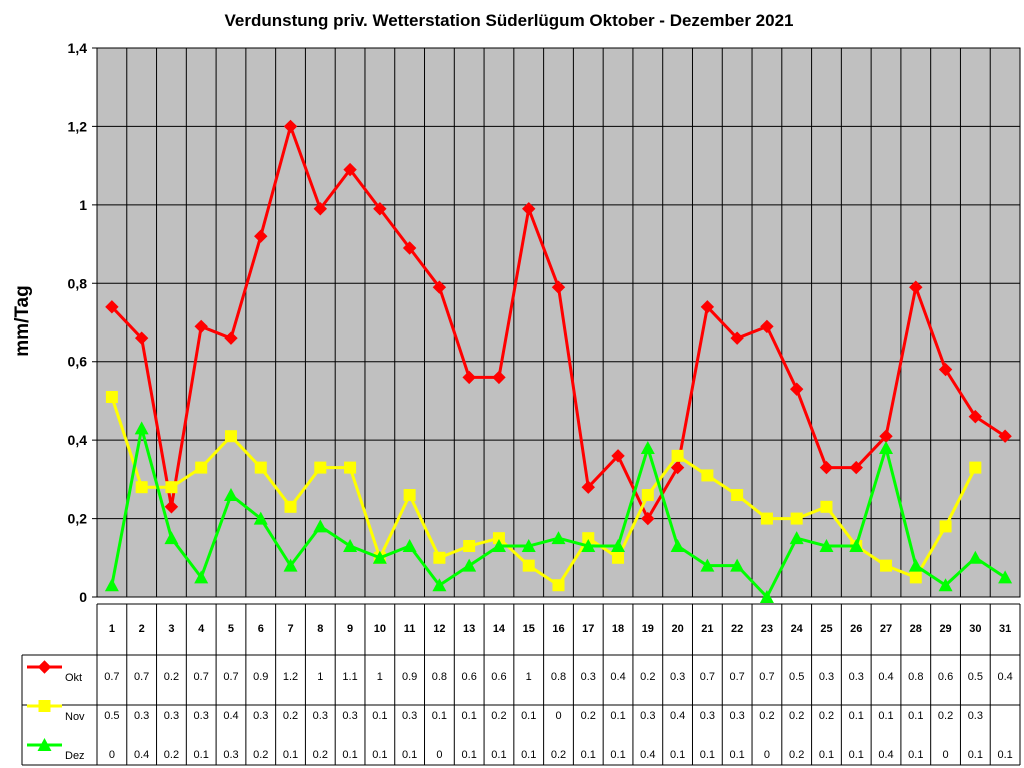 This screenshot has height=768, width=1024. I want to click on y-tick-label: 0, so click(83, 597).